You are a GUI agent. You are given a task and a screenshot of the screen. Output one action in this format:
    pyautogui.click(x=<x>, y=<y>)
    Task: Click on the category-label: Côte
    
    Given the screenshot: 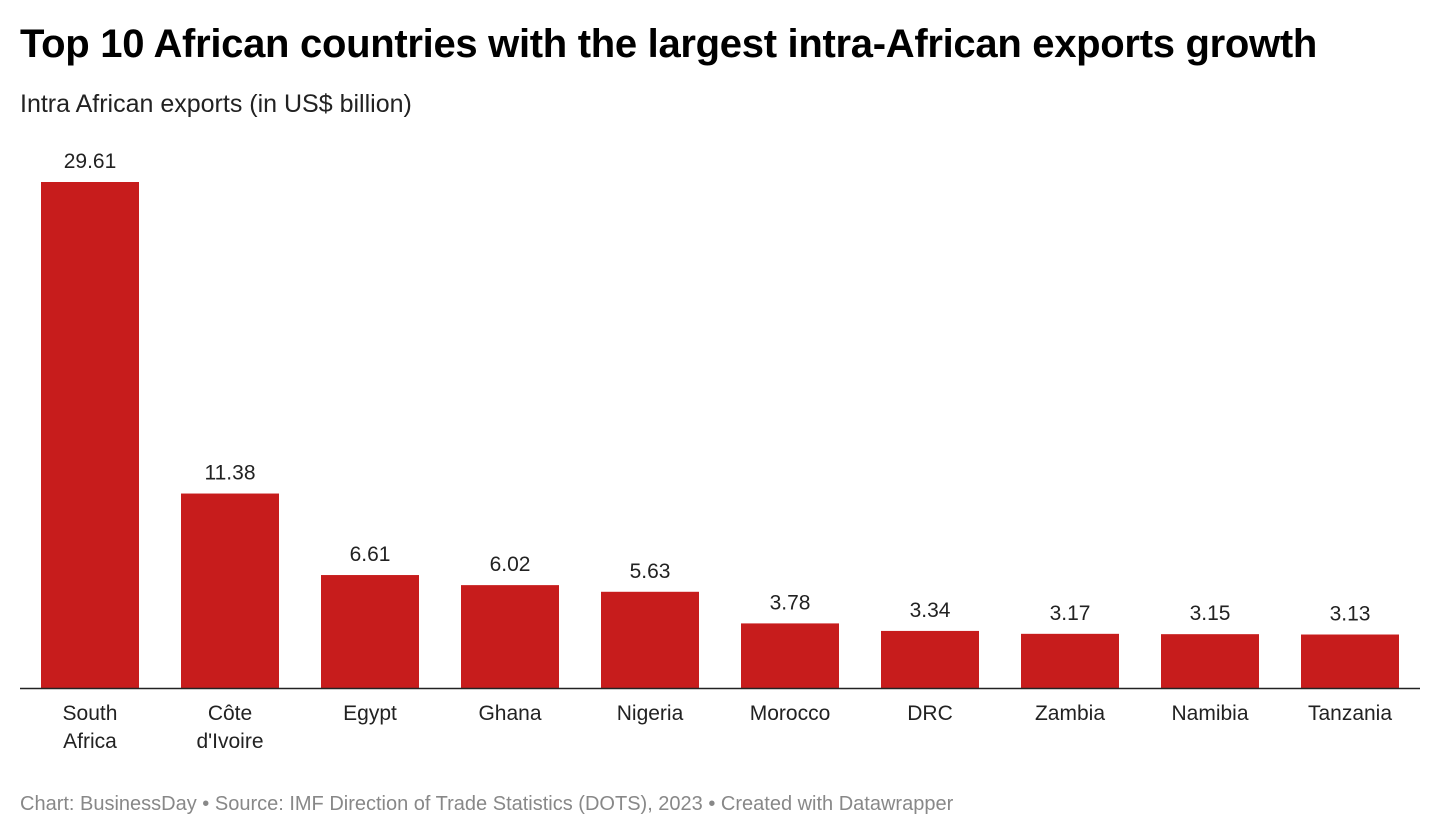 What is the action you would take?
    pyautogui.click(x=230, y=713)
    